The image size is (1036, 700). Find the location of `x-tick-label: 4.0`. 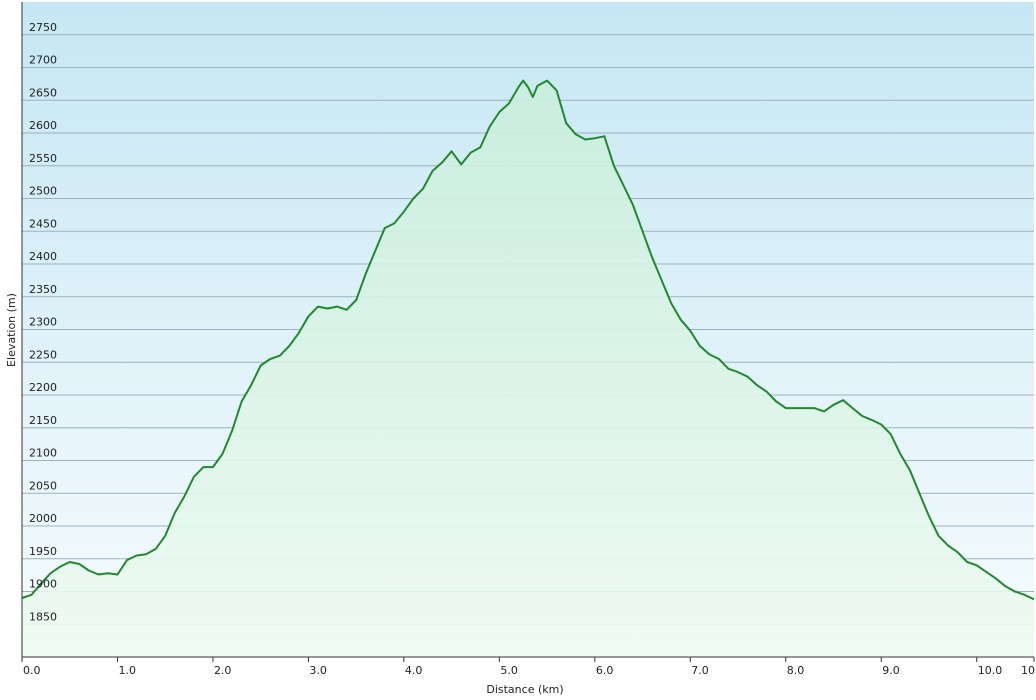

x-tick-label: 4.0 is located at coordinates (414, 670).